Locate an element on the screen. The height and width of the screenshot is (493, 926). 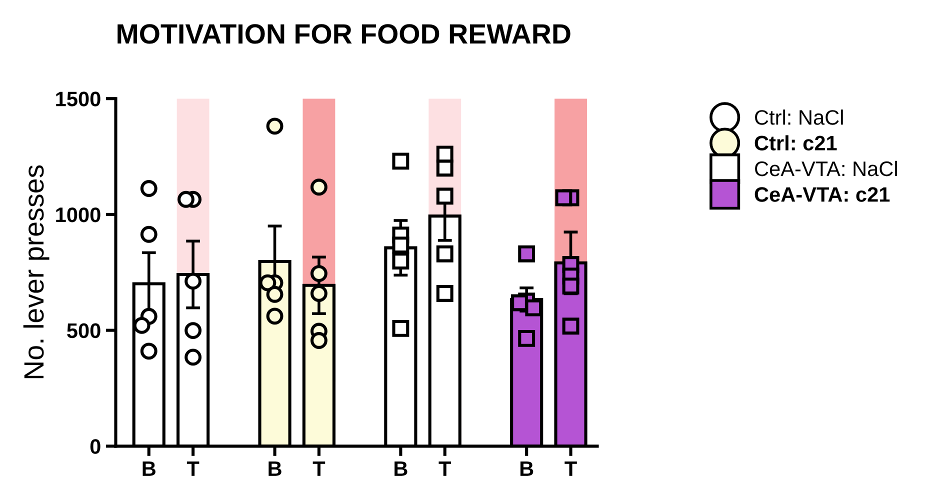
chart-title: MOTIVATION FOR FOOD REWARD is located at coordinates (344, 34).